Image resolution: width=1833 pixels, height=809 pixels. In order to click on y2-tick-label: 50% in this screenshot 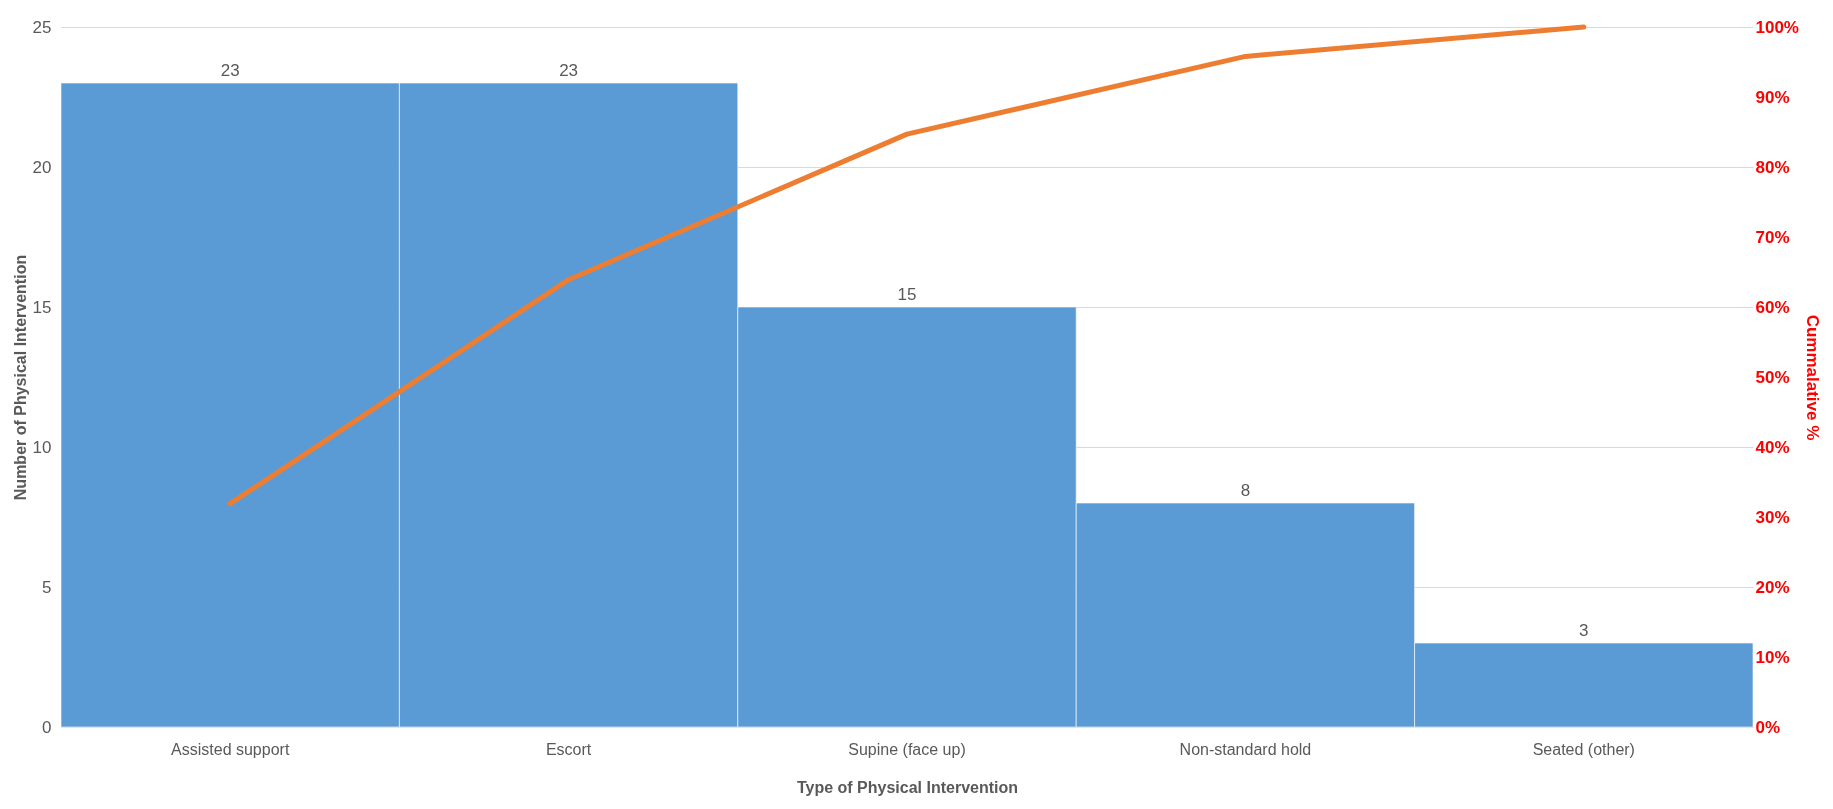, I will do `click(1772, 377)`.